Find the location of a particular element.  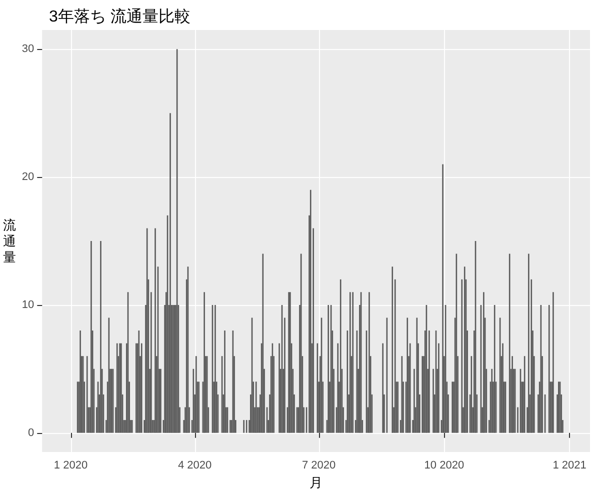

x-tick-label: 4 2020 is located at coordinates (195, 466).